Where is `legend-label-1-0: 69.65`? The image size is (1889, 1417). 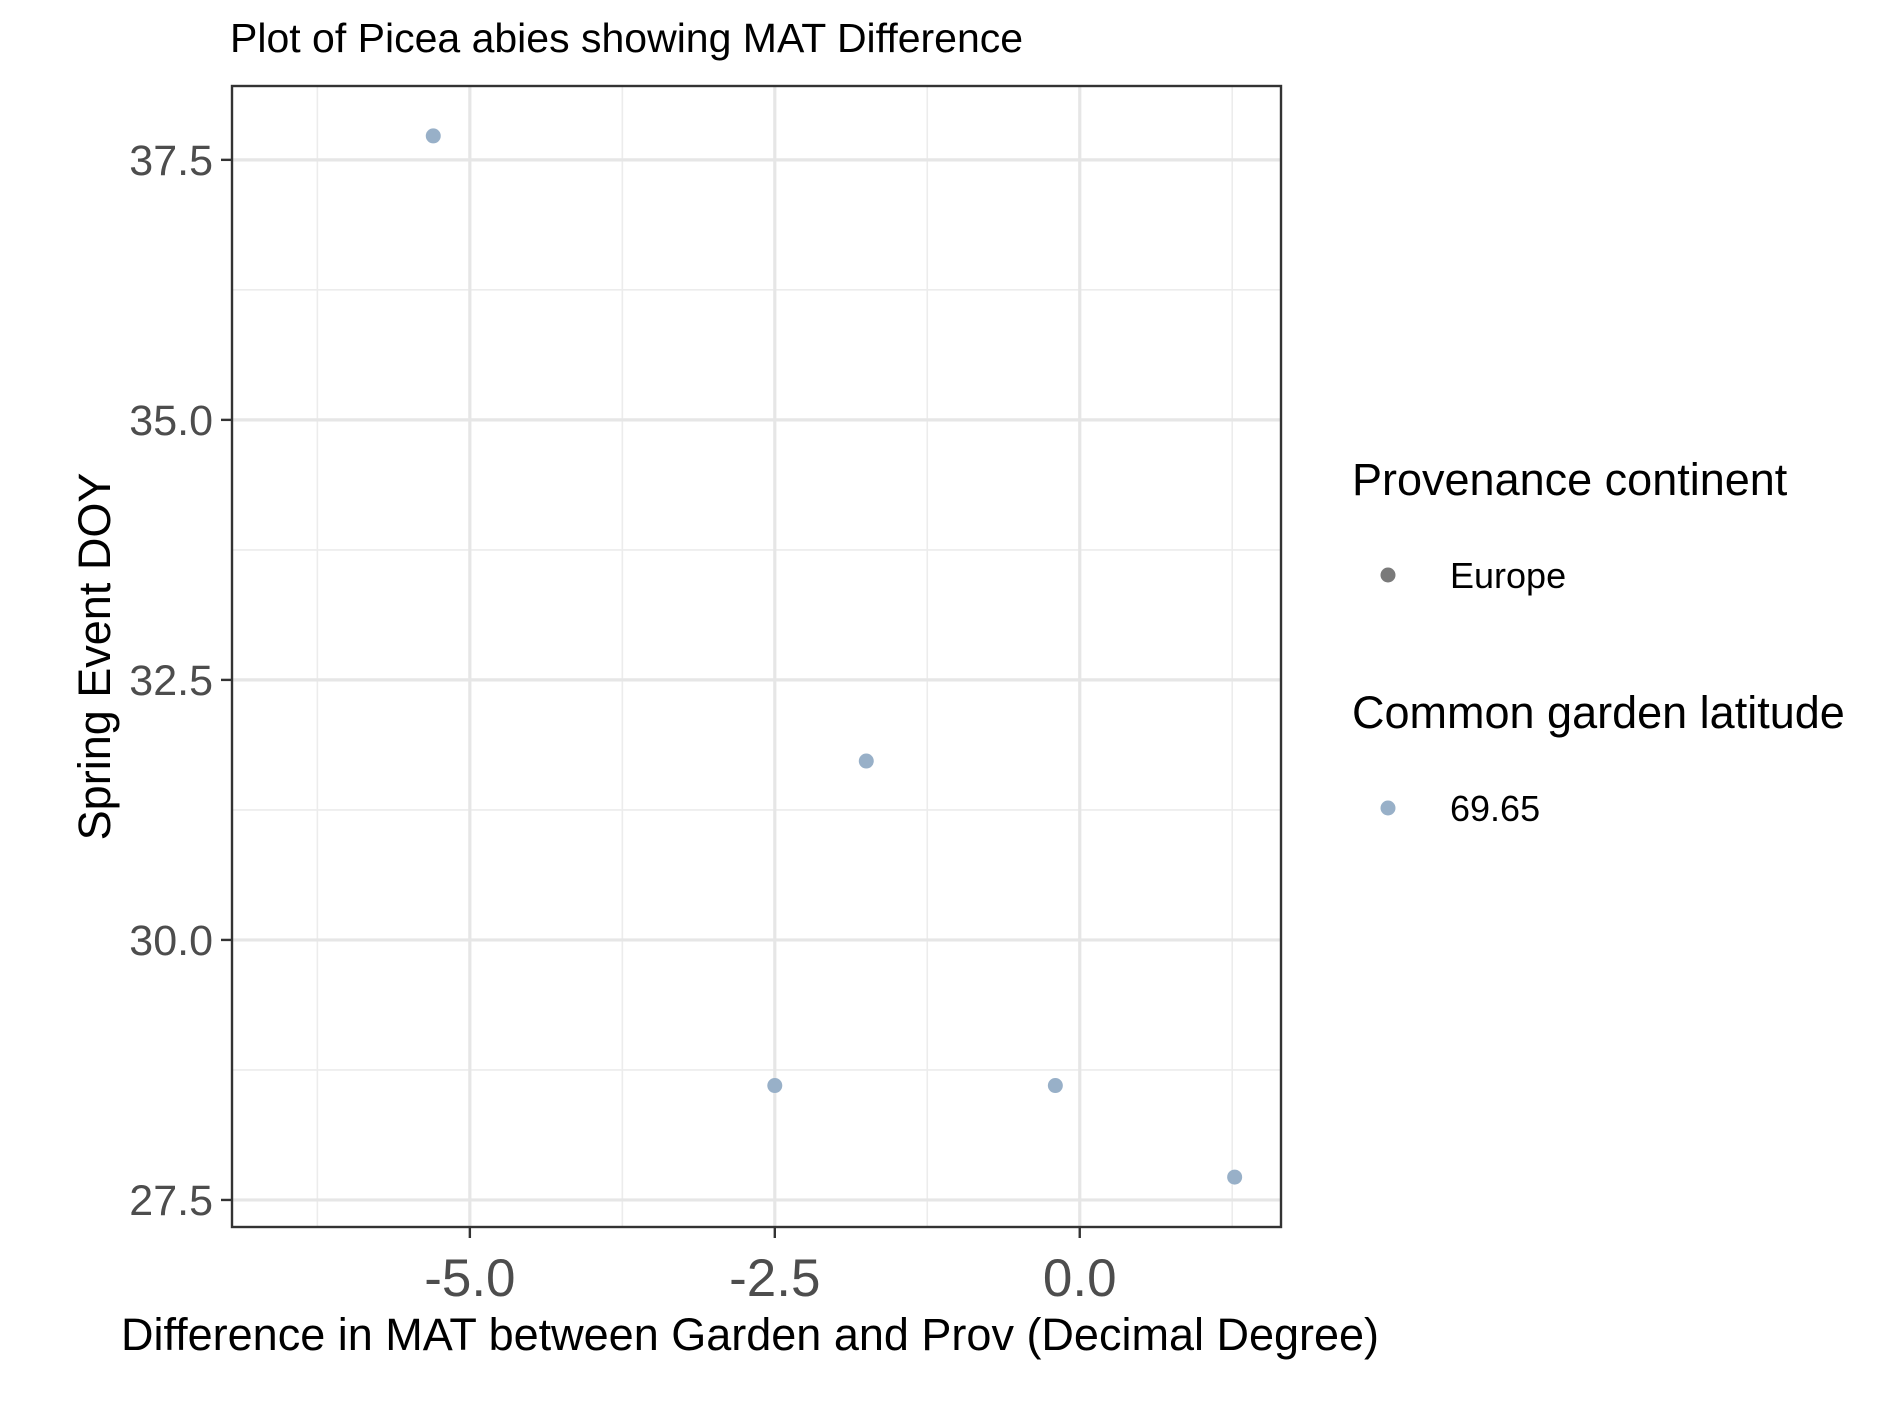
legend-label-1-0: 69.65 is located at coordinates (1495, 808).